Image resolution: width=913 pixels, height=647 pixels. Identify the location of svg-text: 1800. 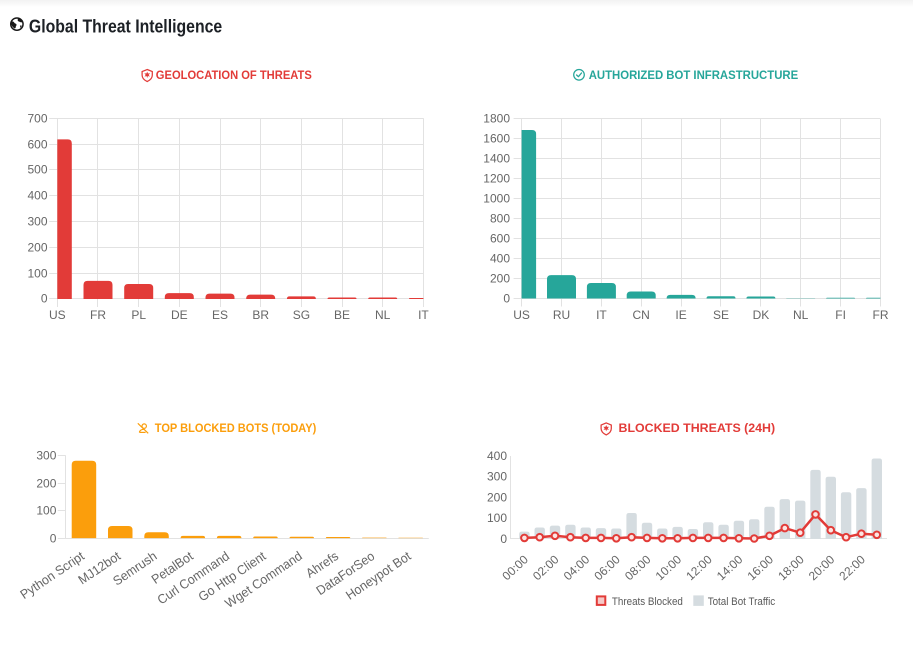
(496, 119).